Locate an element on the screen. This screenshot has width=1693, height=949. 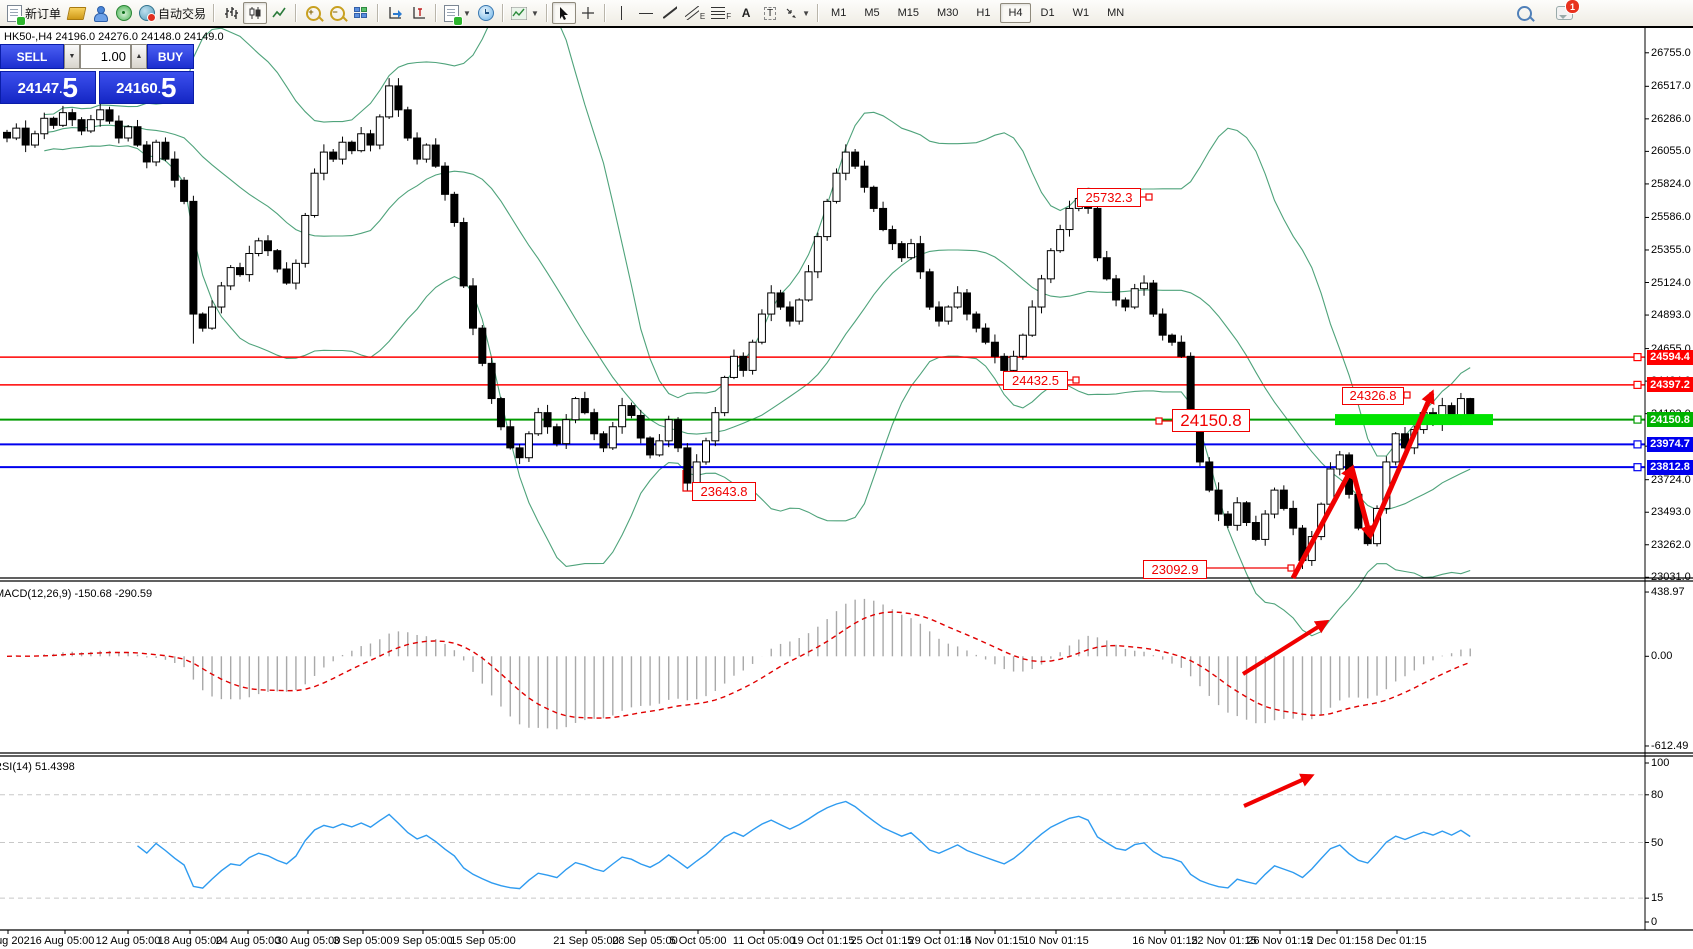
chart-shift-button is located at coordinates (419, 13).